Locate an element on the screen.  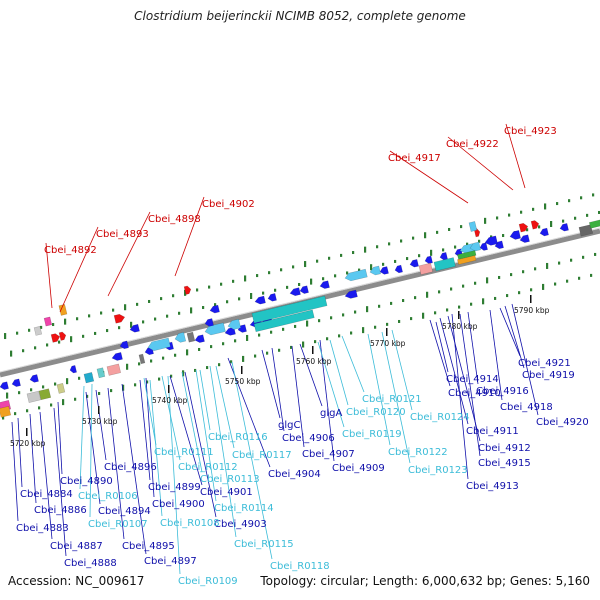
gene-box-orange is located at coordinates (467, 260).